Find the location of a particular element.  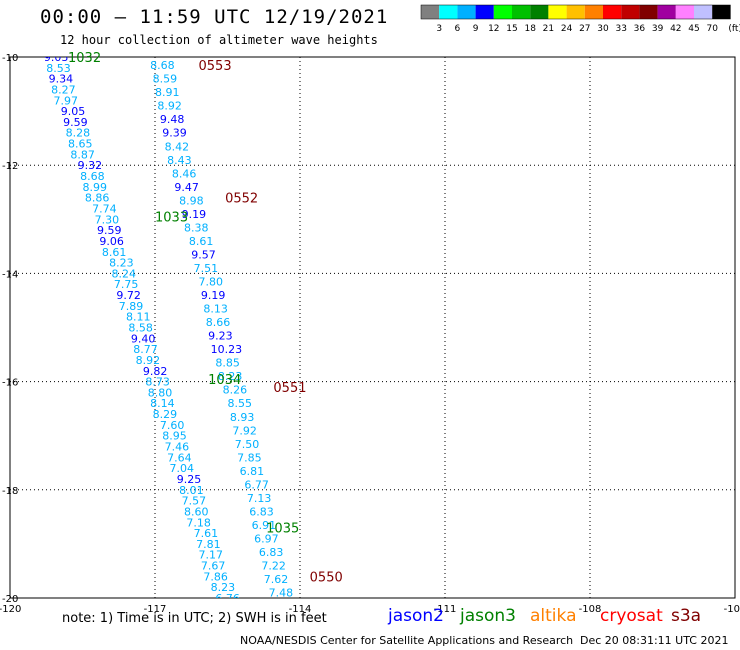

swh-value: 8.73 is located at coordinates (157, 382).